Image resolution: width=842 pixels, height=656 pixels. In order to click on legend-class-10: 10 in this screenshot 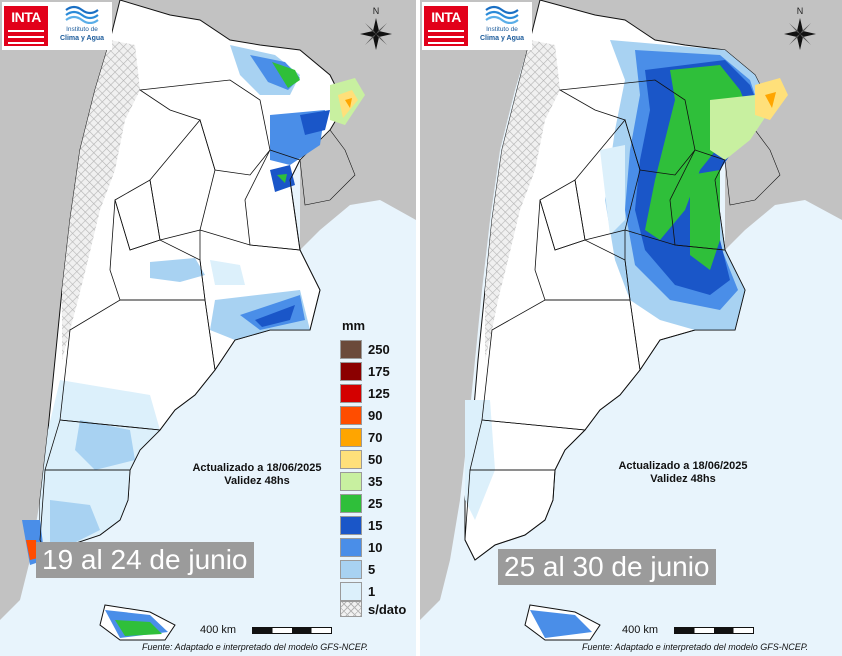, I will do `click(378, 546)`.